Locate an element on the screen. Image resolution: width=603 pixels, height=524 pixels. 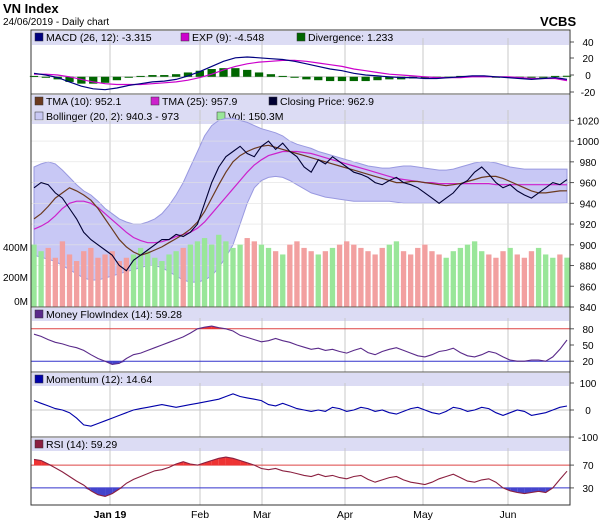
y-tick-label: 960 is located at coordinates (588, 184).